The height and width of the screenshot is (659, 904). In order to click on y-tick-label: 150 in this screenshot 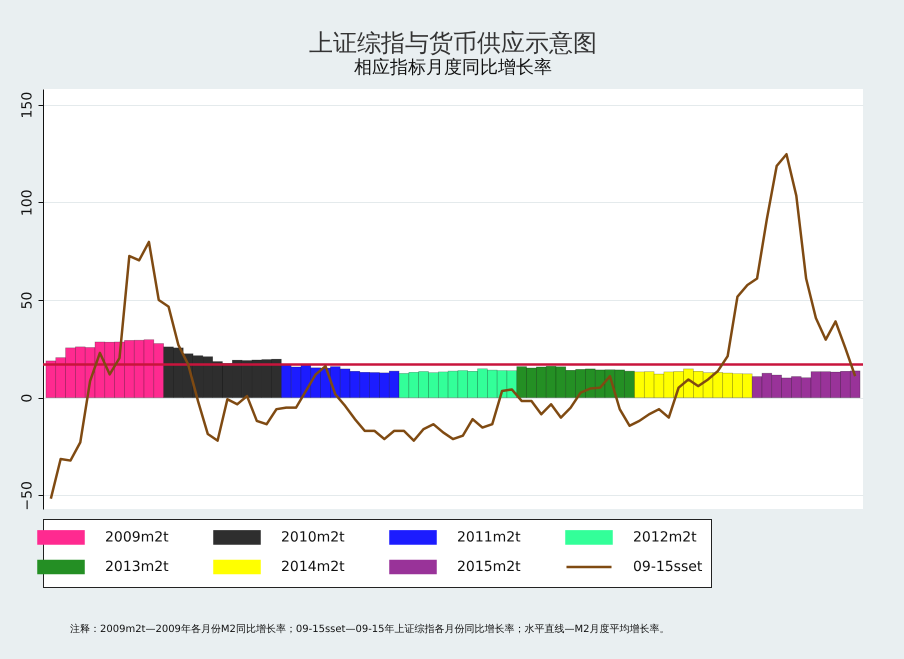, I will do `click(28, 105)`.